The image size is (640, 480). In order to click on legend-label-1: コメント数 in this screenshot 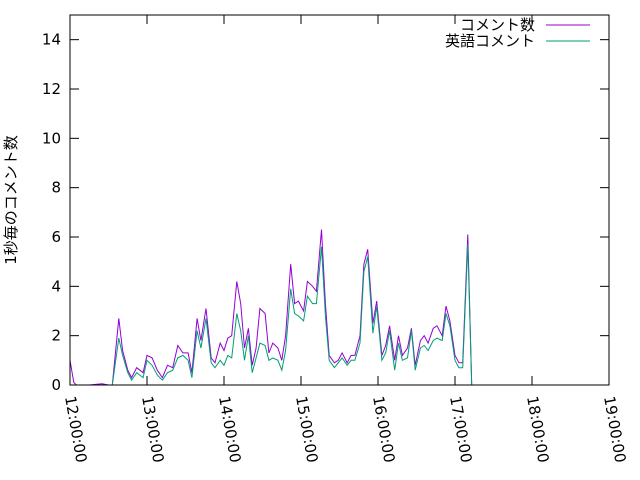, I will do `click(497, 25)`.